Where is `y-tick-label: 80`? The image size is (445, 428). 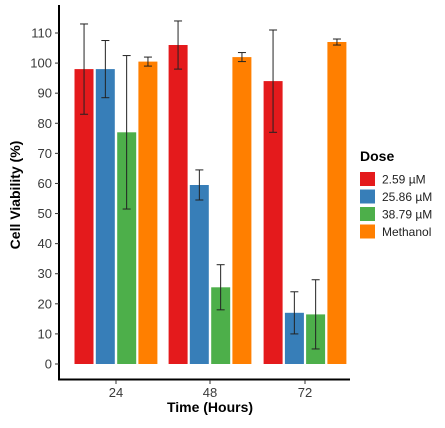 y-tick-label: 80 is located at coordinates (45, 123).